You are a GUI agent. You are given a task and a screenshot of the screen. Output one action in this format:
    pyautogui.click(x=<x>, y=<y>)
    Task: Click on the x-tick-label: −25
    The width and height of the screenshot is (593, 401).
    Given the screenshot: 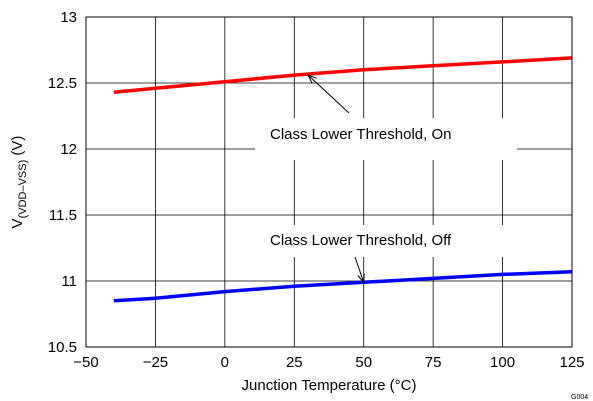 What is the action you would take?
    pyautogui.click(x=155, y=362)
    